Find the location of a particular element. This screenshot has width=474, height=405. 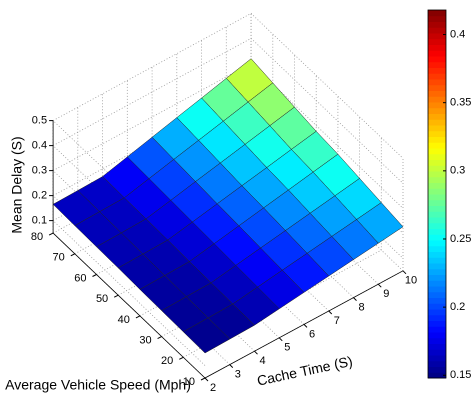

colorbar-tick-label: 0.4 is located at coordinates (457, 34).